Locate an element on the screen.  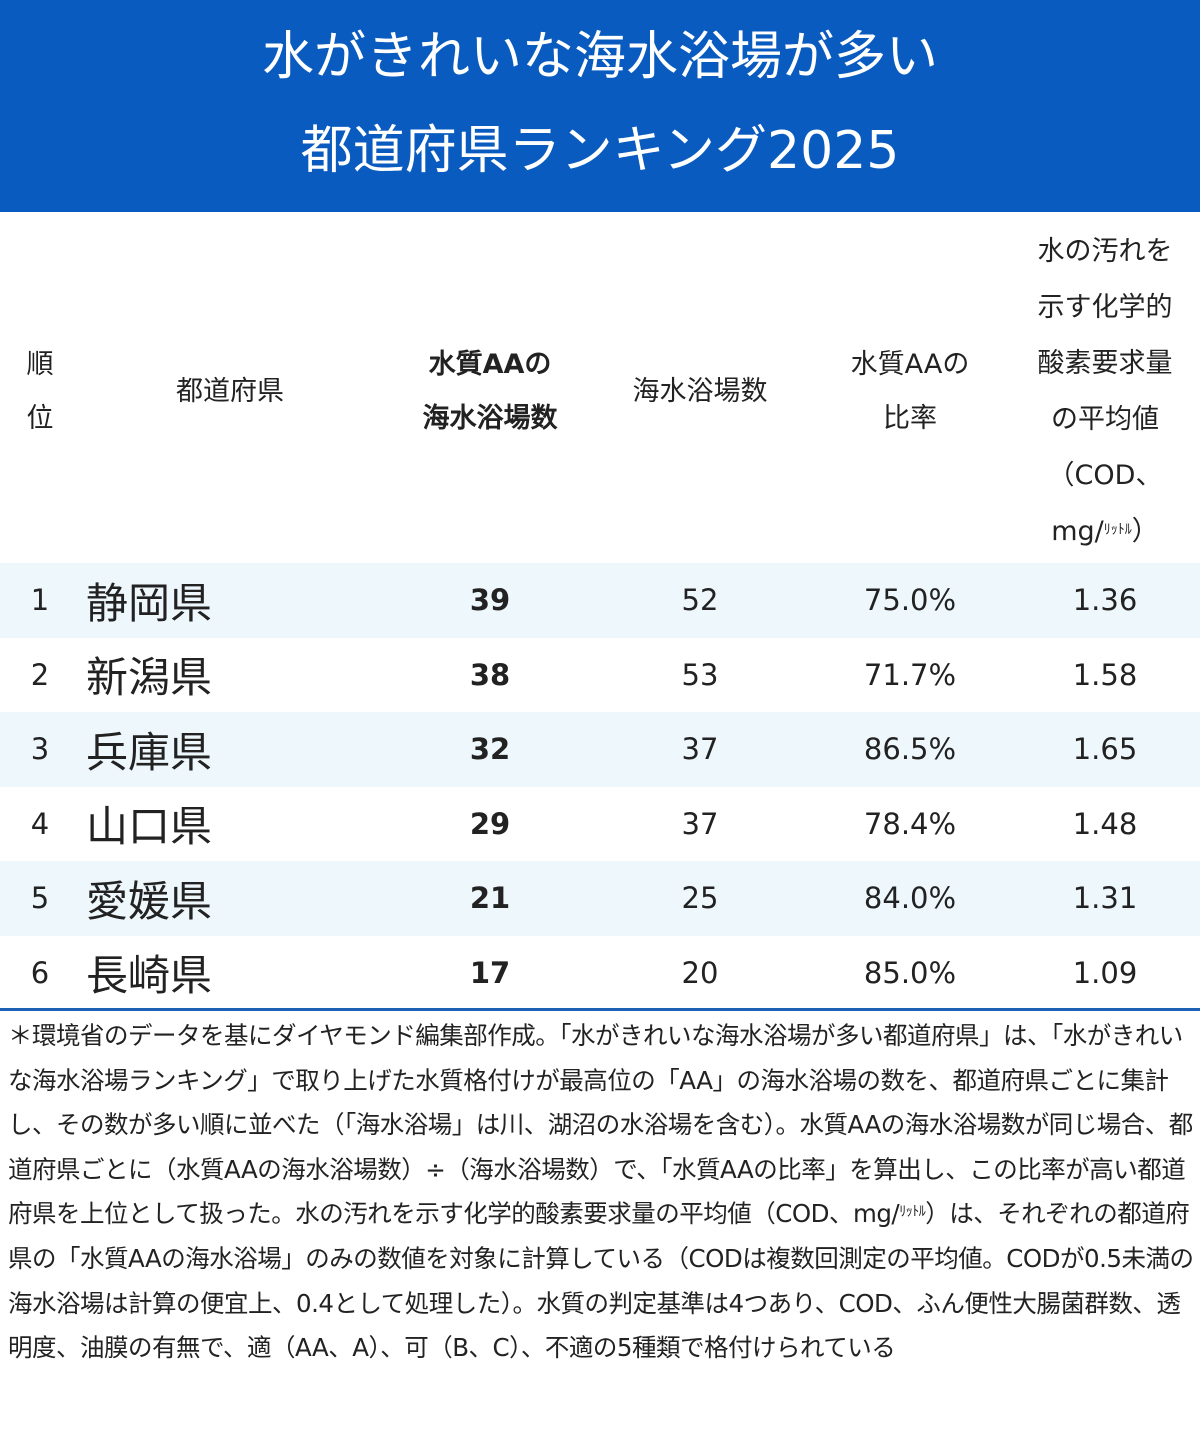
title-banner: 水がきれいな海水浴場が多い 都道府県ランキング2025 is located at coordinates (600, 106).